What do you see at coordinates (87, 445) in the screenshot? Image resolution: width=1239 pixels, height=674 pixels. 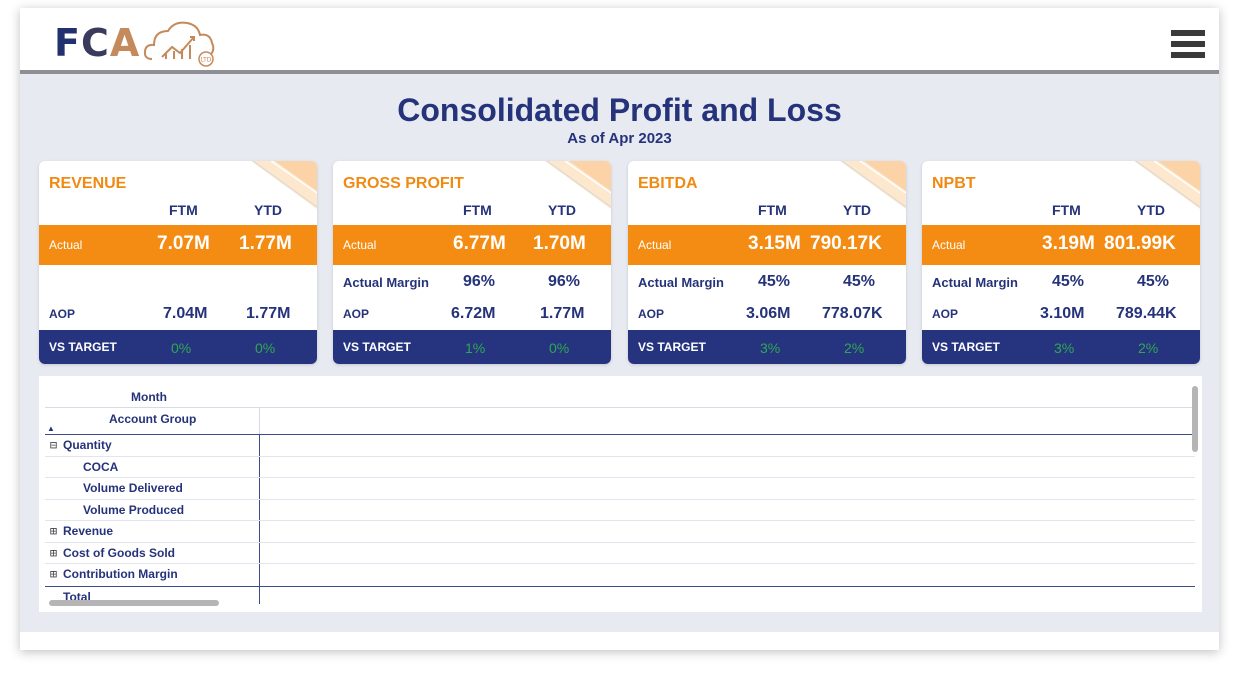 I see `row-label: Quantity` at bounding box center [87, 445].